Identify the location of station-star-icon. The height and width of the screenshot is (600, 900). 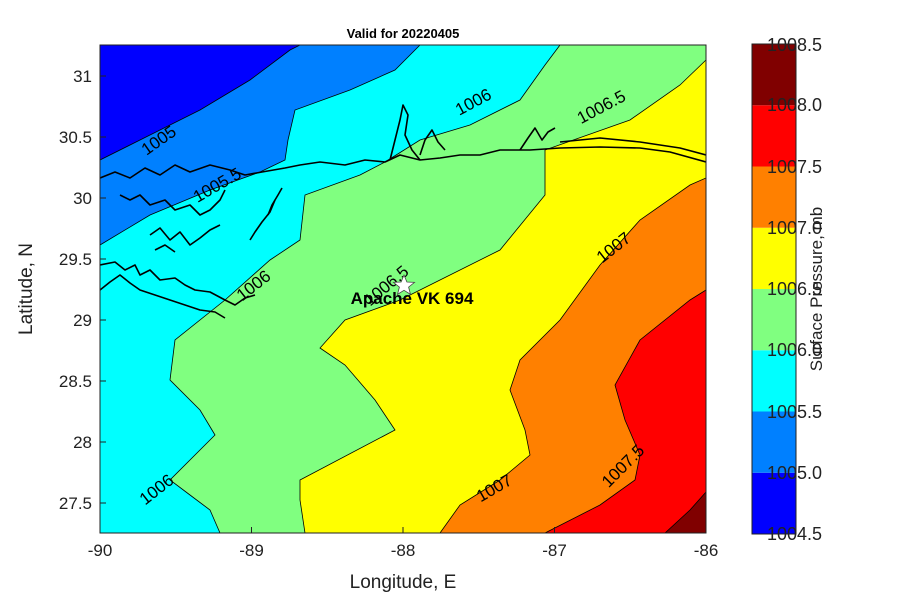
(404, 284).